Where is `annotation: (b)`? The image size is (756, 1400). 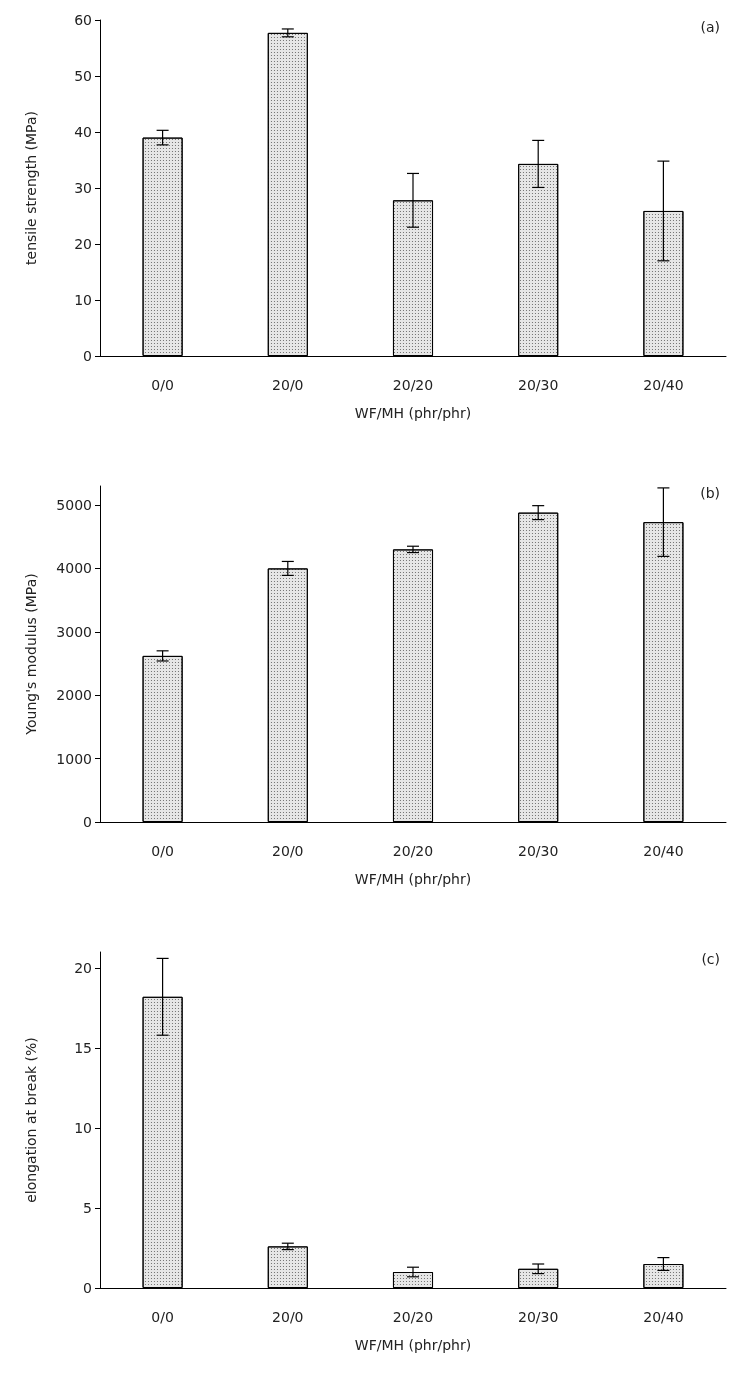
annotation: (b) is located at coordinates (710, 493).